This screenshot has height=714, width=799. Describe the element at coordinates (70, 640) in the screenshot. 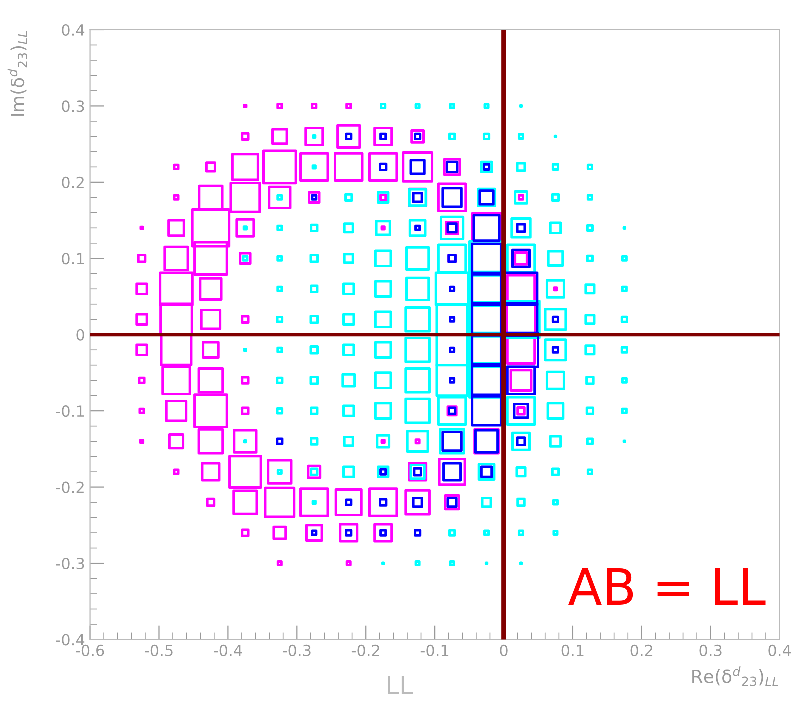

I see `y-tick-label: -0.4` at that location.